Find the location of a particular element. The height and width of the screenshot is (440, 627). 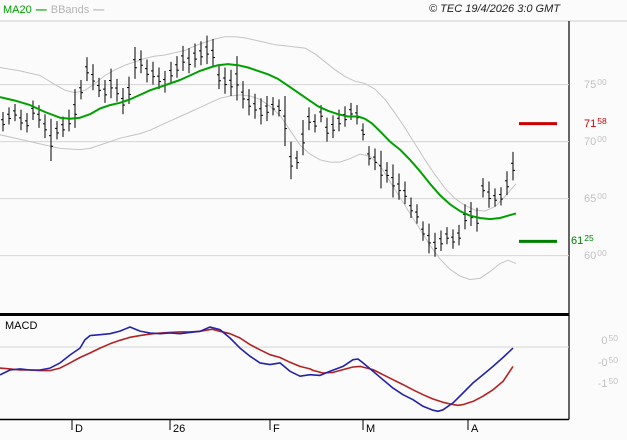

ma20-legend-label: MA20 is located at coordinates (17, 10).